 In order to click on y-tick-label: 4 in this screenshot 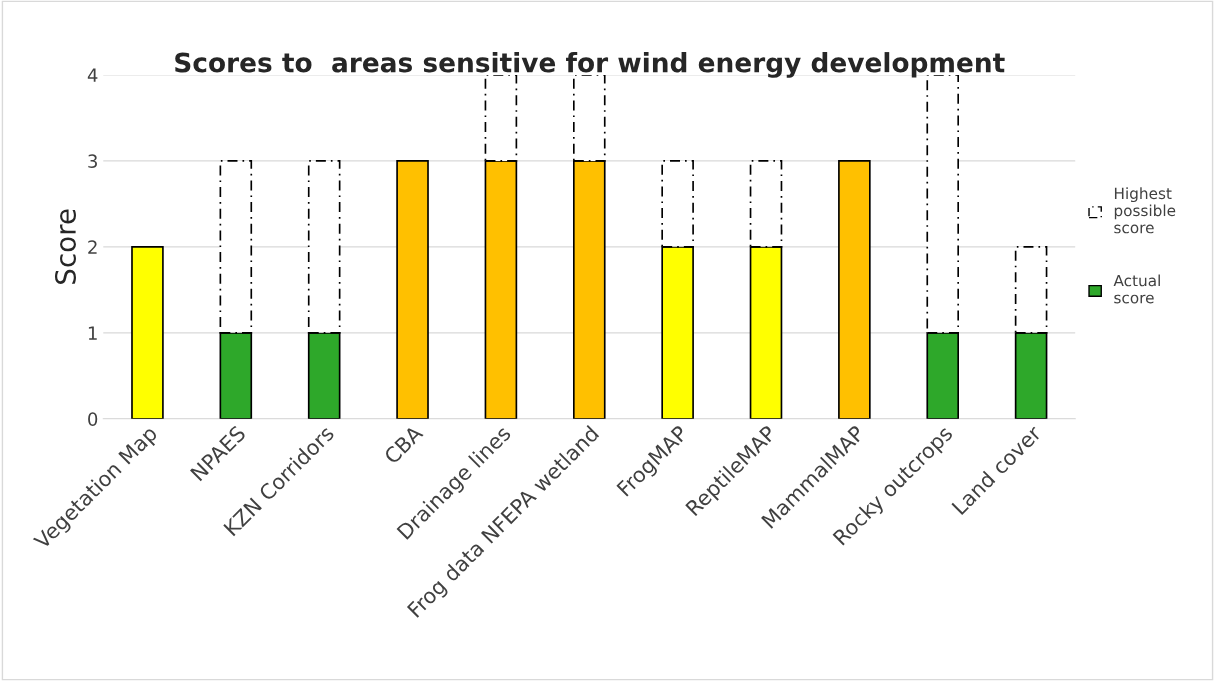, I will do `click(92, 75)`.